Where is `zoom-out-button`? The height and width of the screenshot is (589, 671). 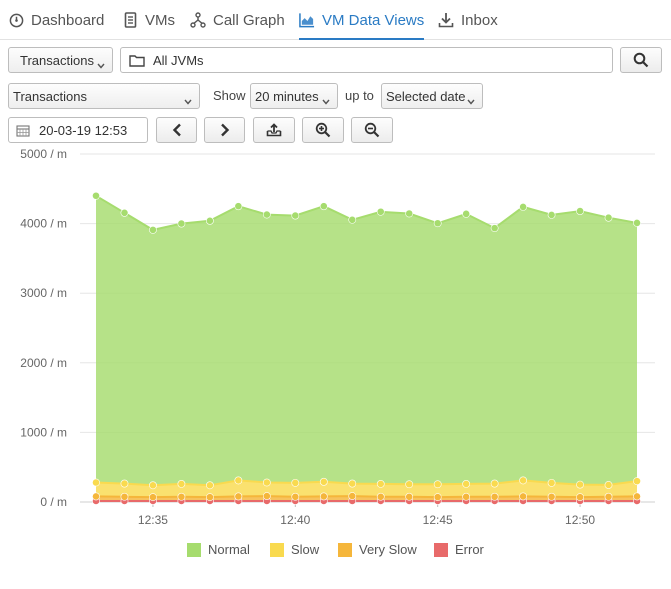 zoom-out-button is located at coordinates (372, 130).